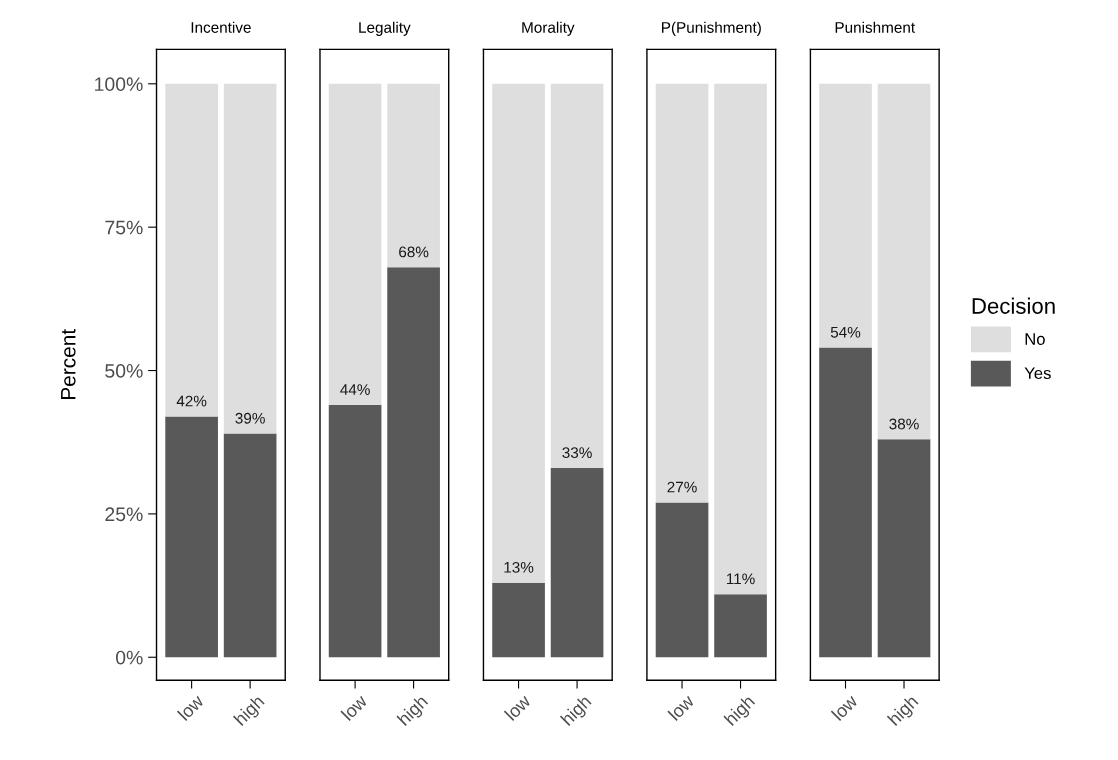 The width and height of the screenshot is (1118, 760). What do you see at coordinates (129, 657) in the screenshot?
I see `y-tick-label: 0%` at bounding box center [129, 657].